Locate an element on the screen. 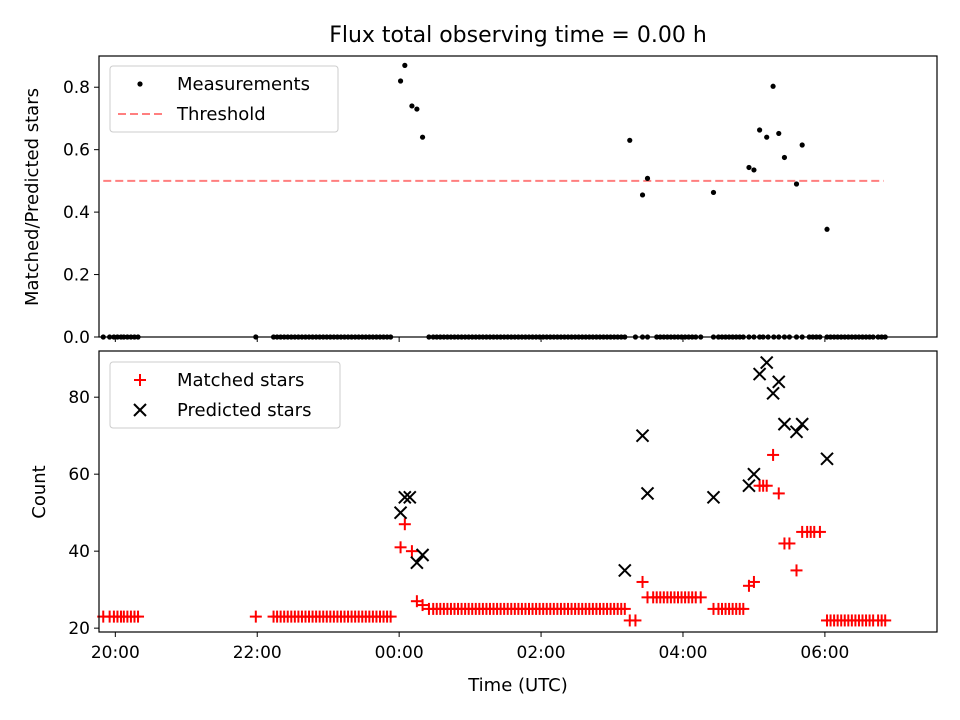 The height and width of the screenshot is (720, 960). bottom-x-tick-label: 06:00 is located at coordinates (824, 653).